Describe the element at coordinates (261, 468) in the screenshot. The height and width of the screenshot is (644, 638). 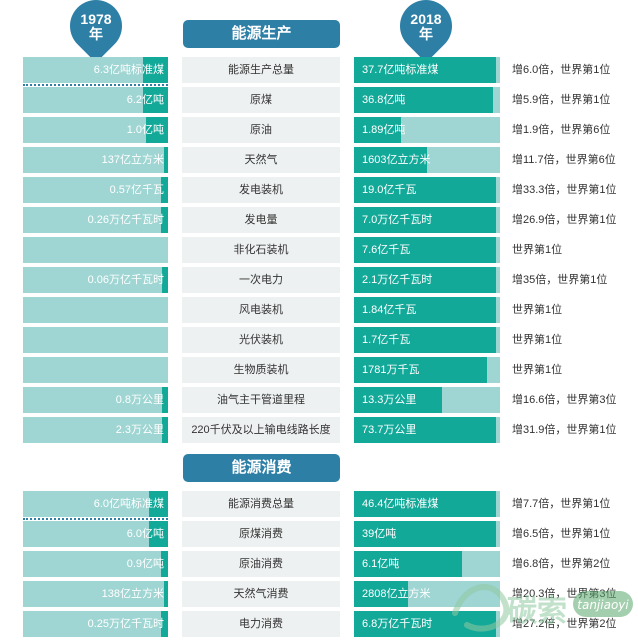
I see `section-title-consumption: 能源消费` at that location.